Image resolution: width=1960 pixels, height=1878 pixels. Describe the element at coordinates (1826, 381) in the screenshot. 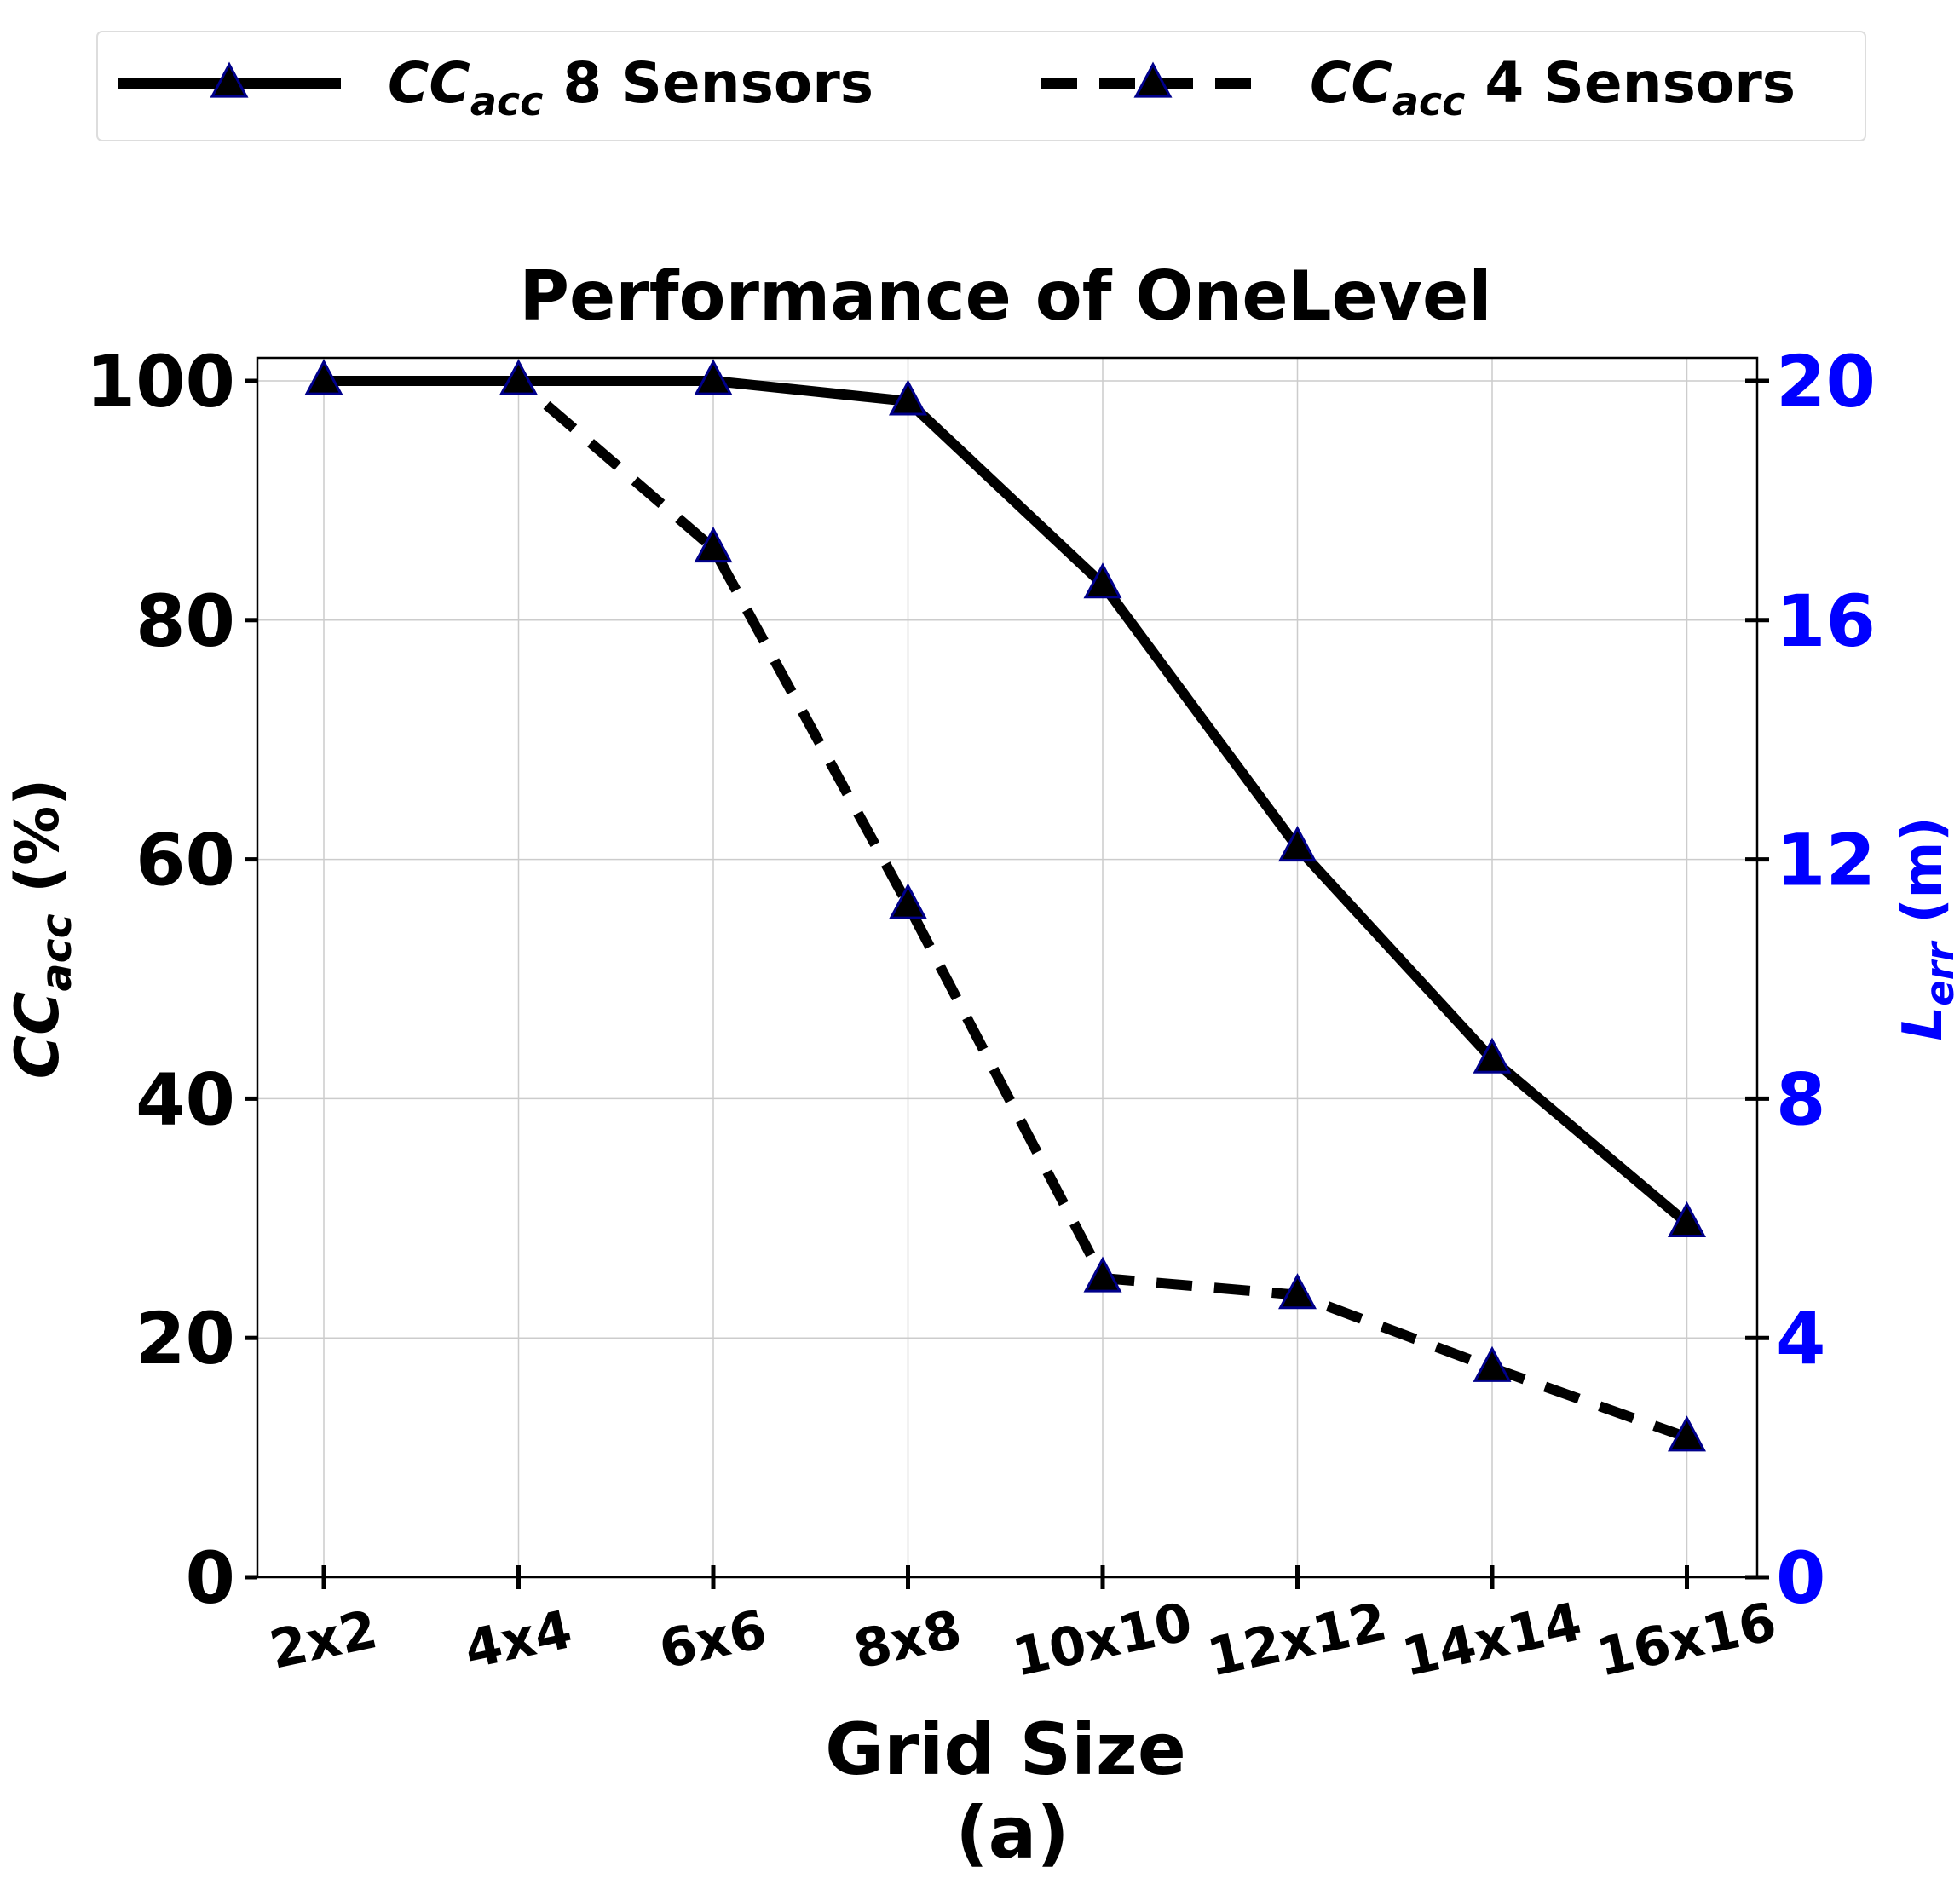

I see `y2-tick-label: 20` at that location.